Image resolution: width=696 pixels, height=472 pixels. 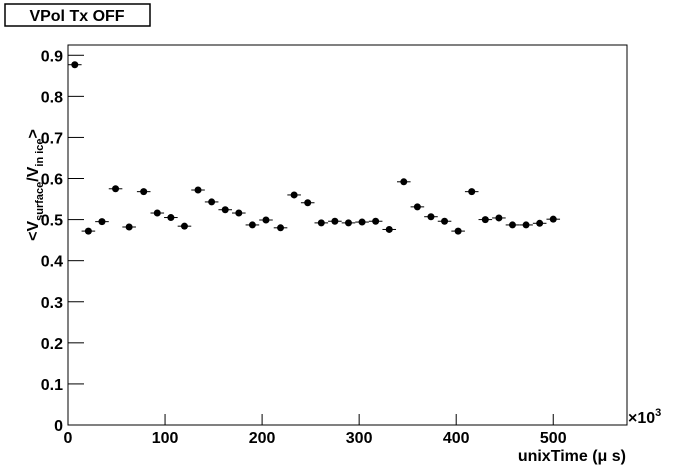 I want to click on y-label-part: >, so click(x=33, y=133).